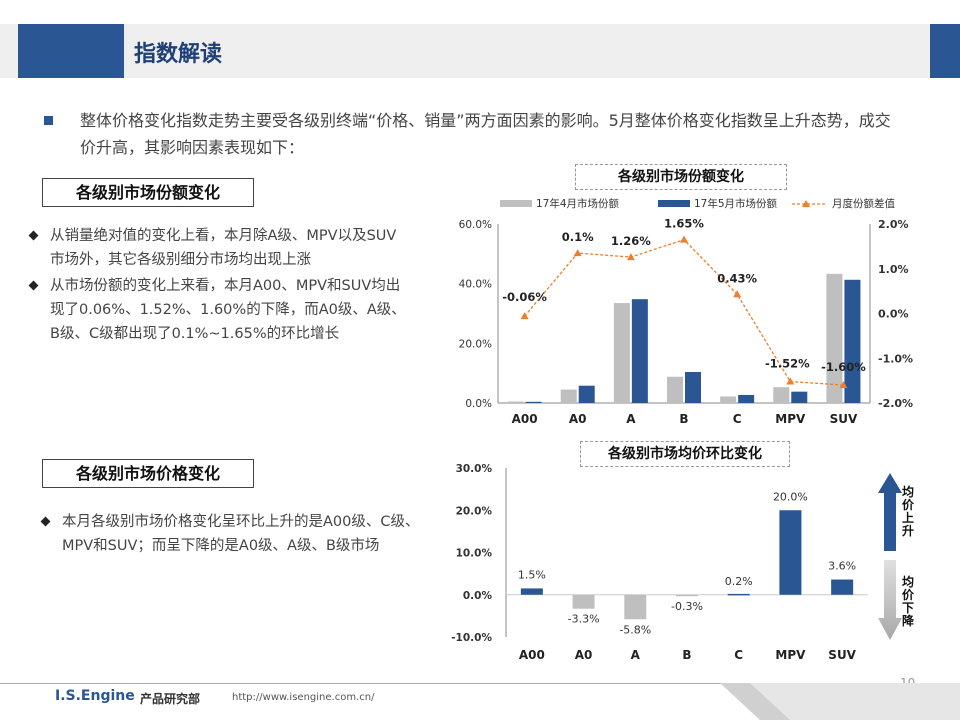  What do you see at coordinates (516, 203) in the screenshot?
I see `legend-swatch` at bounding box center [516, 203].